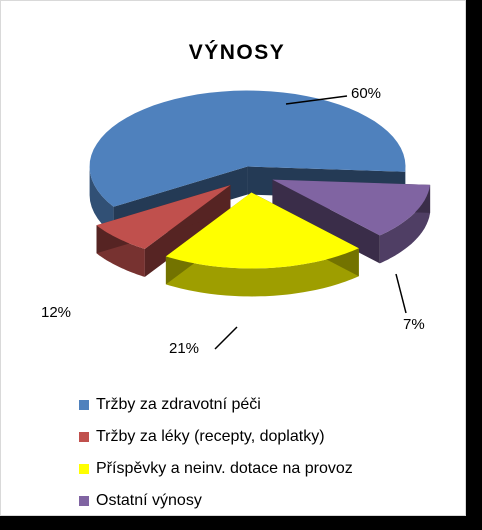 Image resolution: width=482 pixels, height=530 pixels. I want to click on data-label: 12%, so click(56, 312).